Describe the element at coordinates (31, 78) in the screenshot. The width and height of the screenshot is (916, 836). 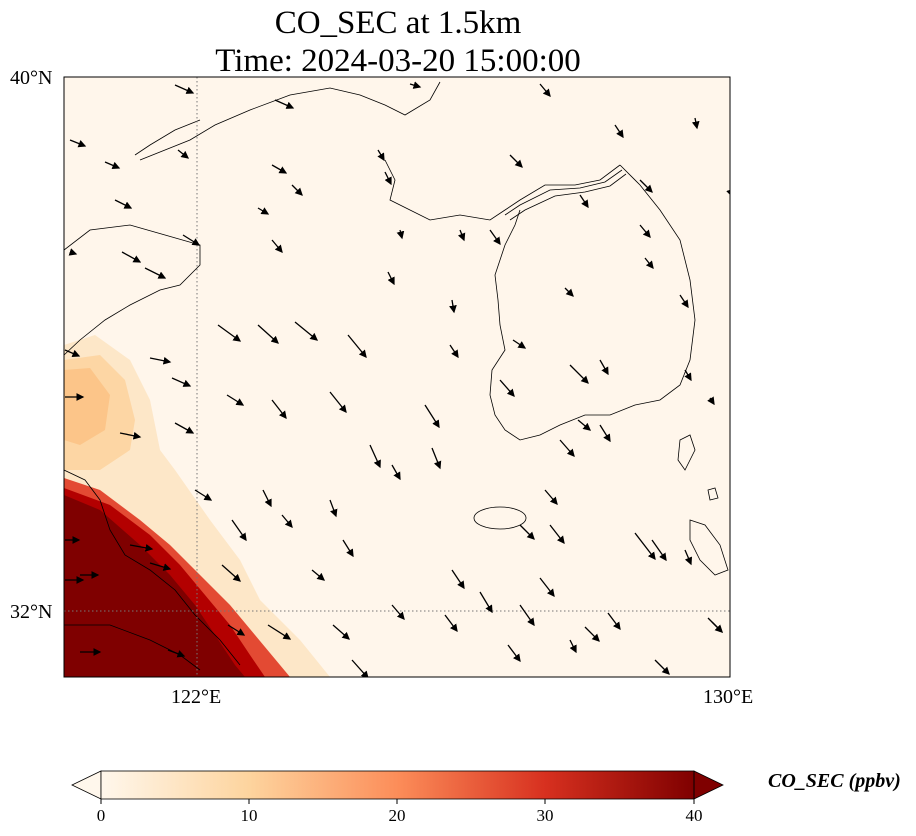
I see `lat-label-40N: 40°N` at that location.